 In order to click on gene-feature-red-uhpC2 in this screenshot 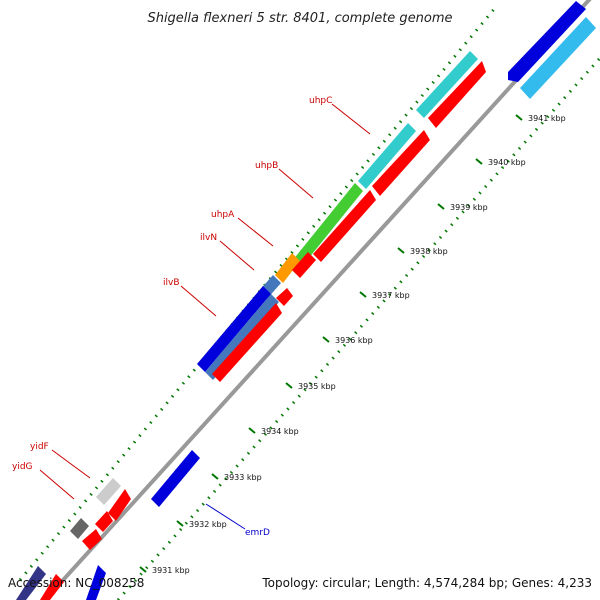, I will do `click(401, 163)`.